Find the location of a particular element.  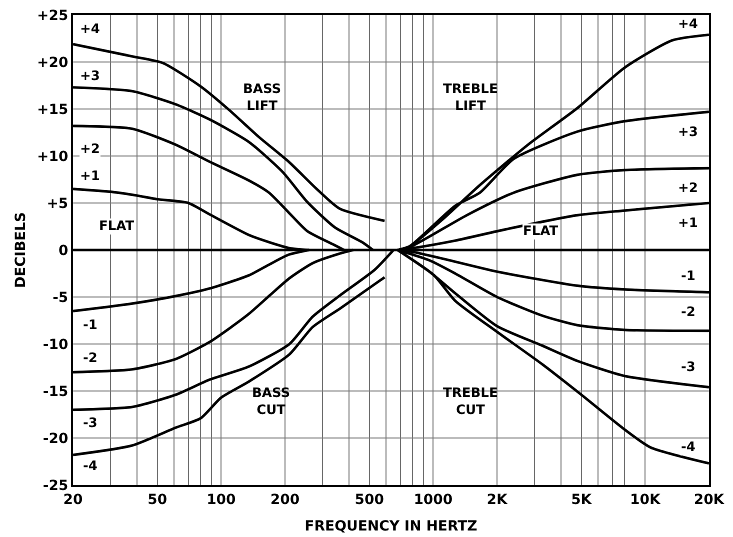

x-axis-title: FREQUENCY IN HERTZ is located at coordinates (391, 526).